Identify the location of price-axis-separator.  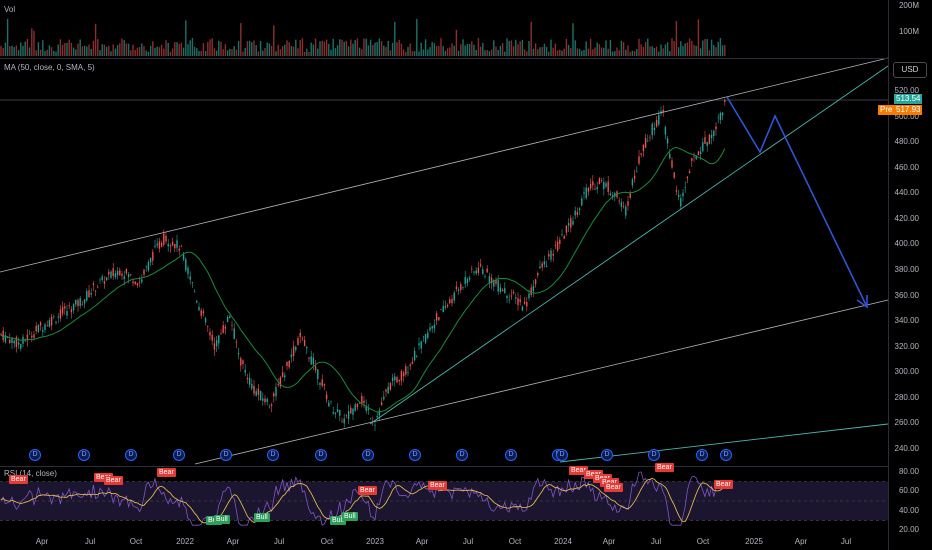
(888, 275).